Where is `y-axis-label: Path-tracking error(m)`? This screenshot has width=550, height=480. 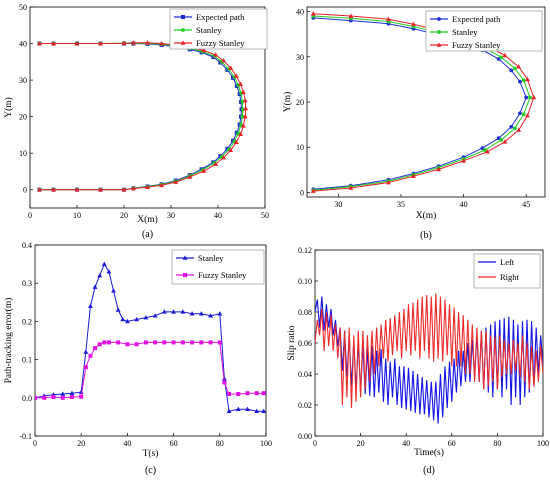 y-axis-label: Path-tracking error(m) is located at coordinates (8, 341).